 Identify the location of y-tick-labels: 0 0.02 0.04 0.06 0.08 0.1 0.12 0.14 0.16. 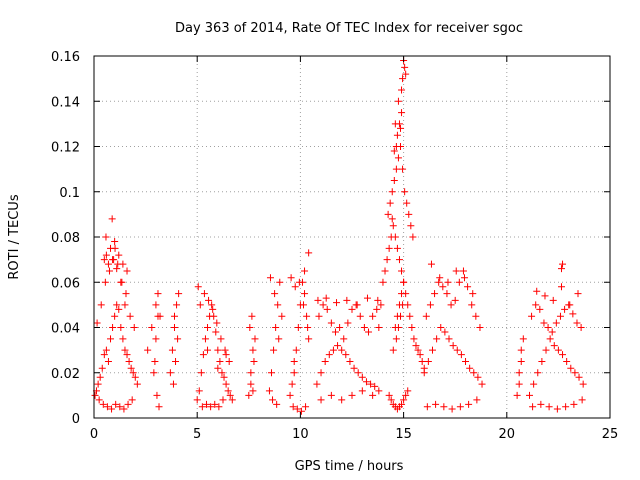
(65, 238).